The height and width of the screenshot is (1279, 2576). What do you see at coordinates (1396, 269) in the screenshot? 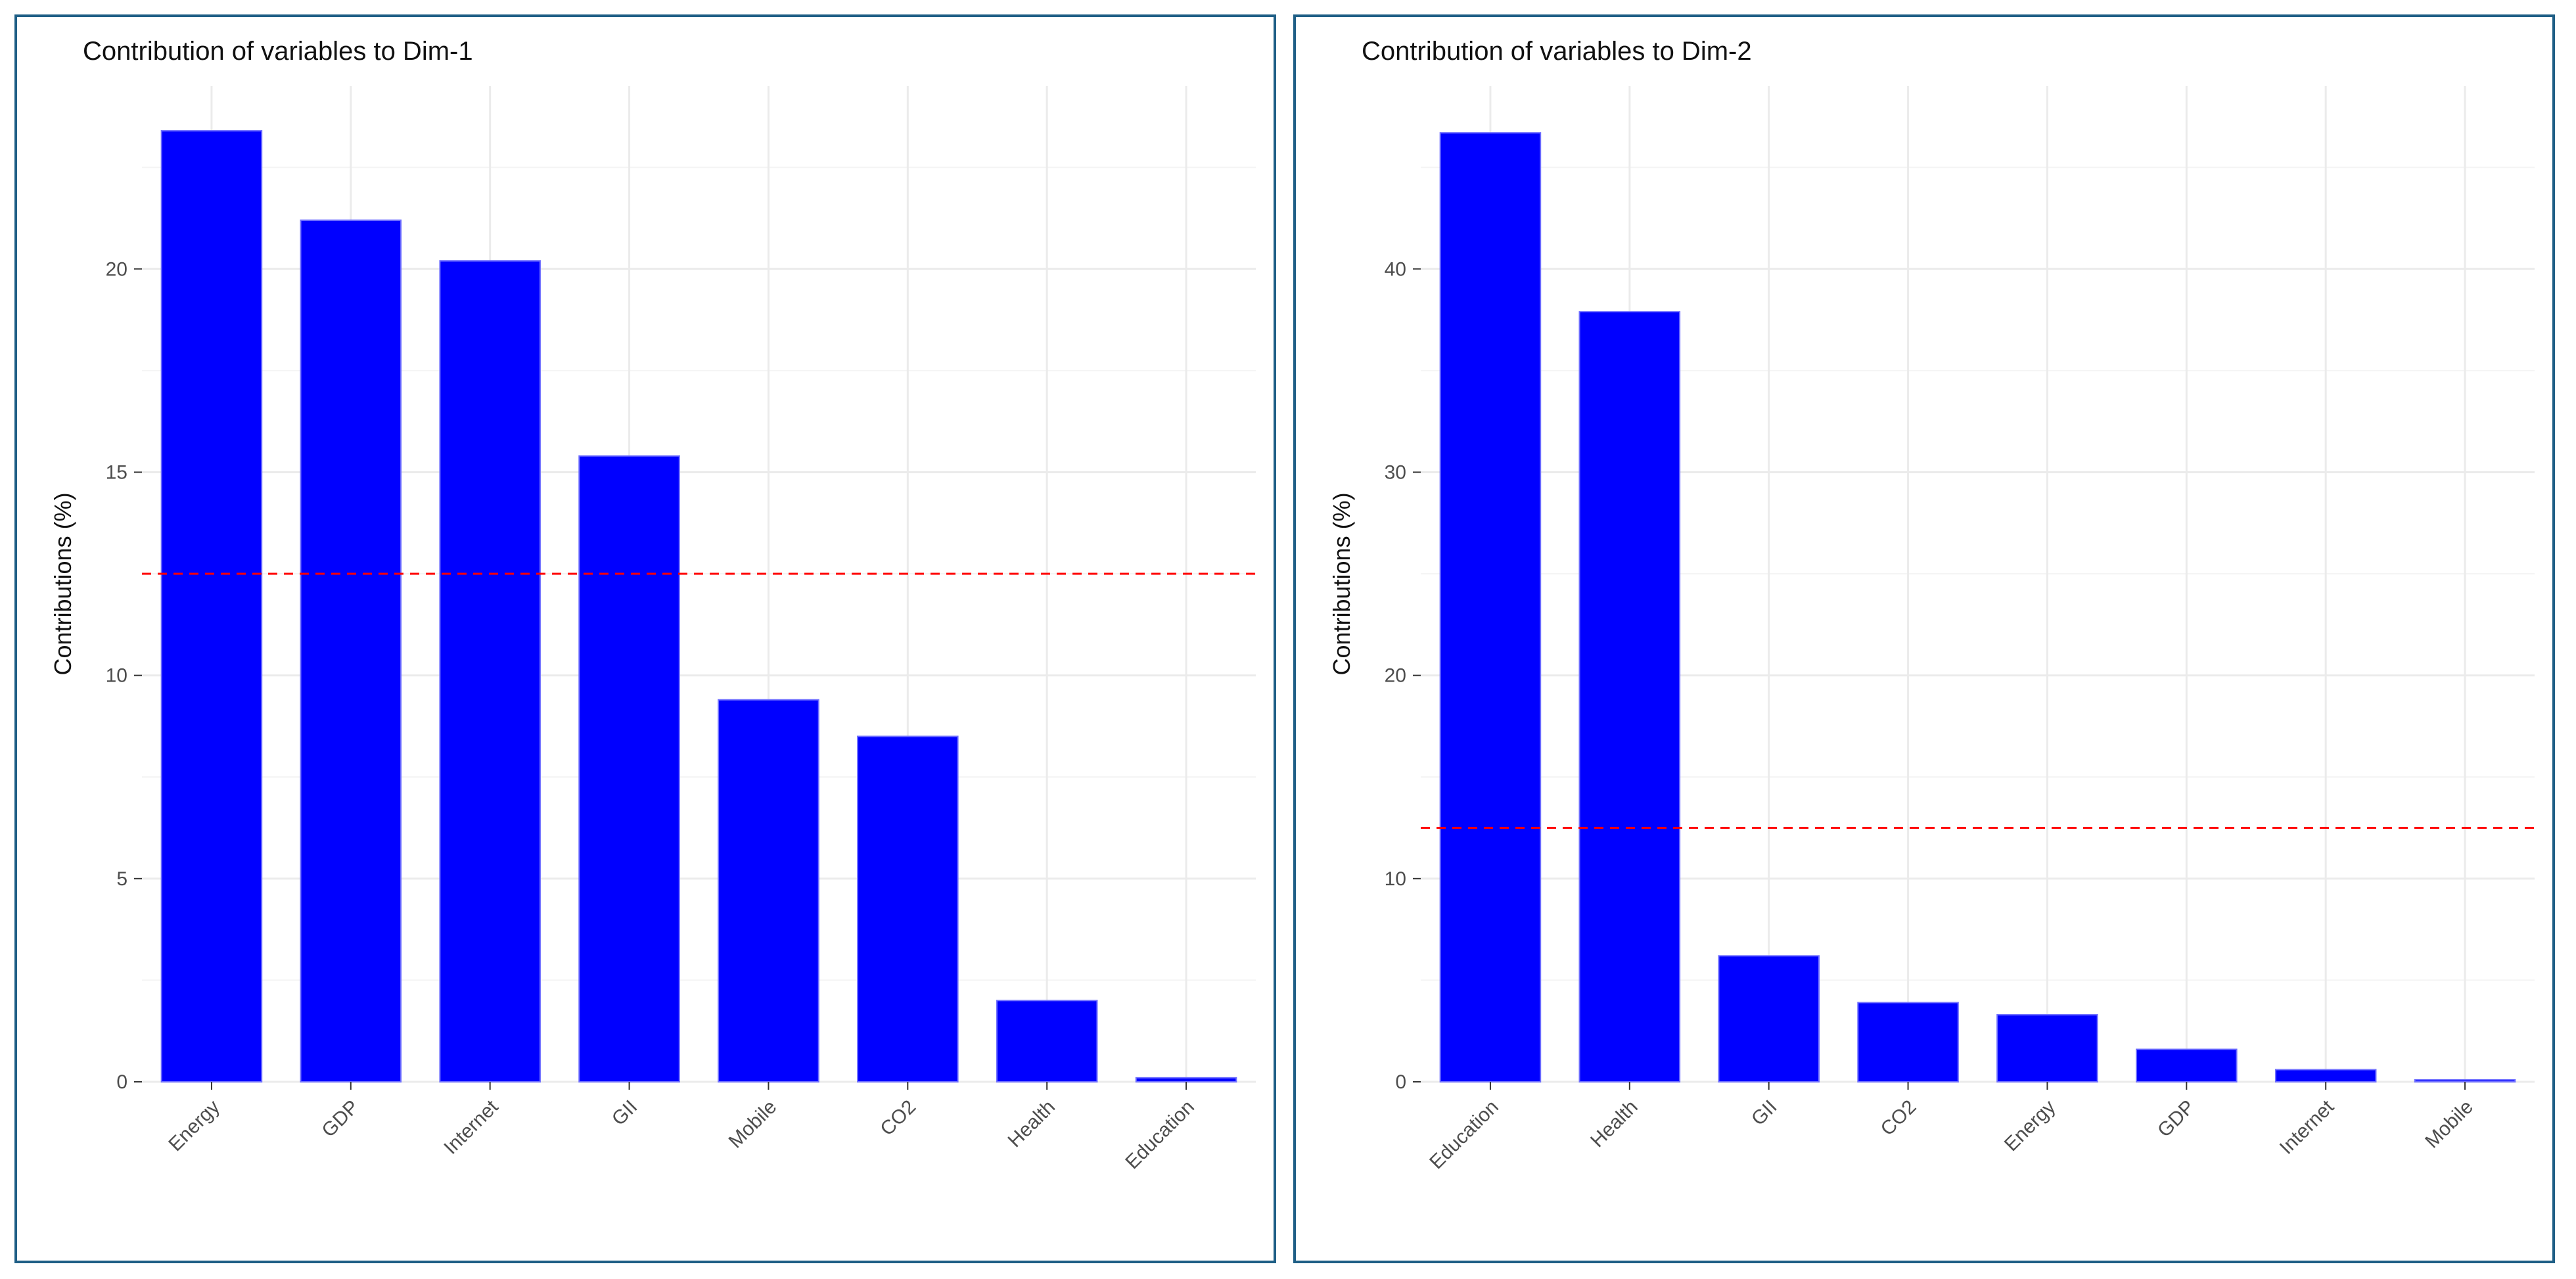
I see `y-tick-label: 40` at bounding box center [1396, 269].